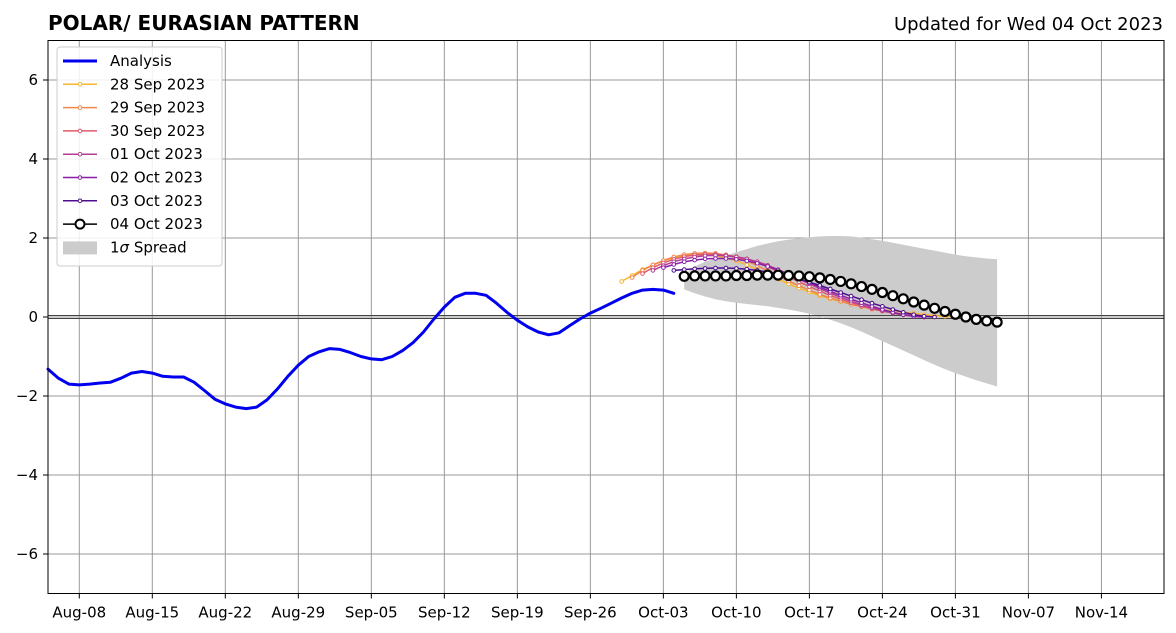 This screenshot has width=1176, height=633. Describe the element at coordinates (1028, 24) in the screenshot. I see `chart-subtitle: Updated for Wed 04 Oct 2023` at that location.